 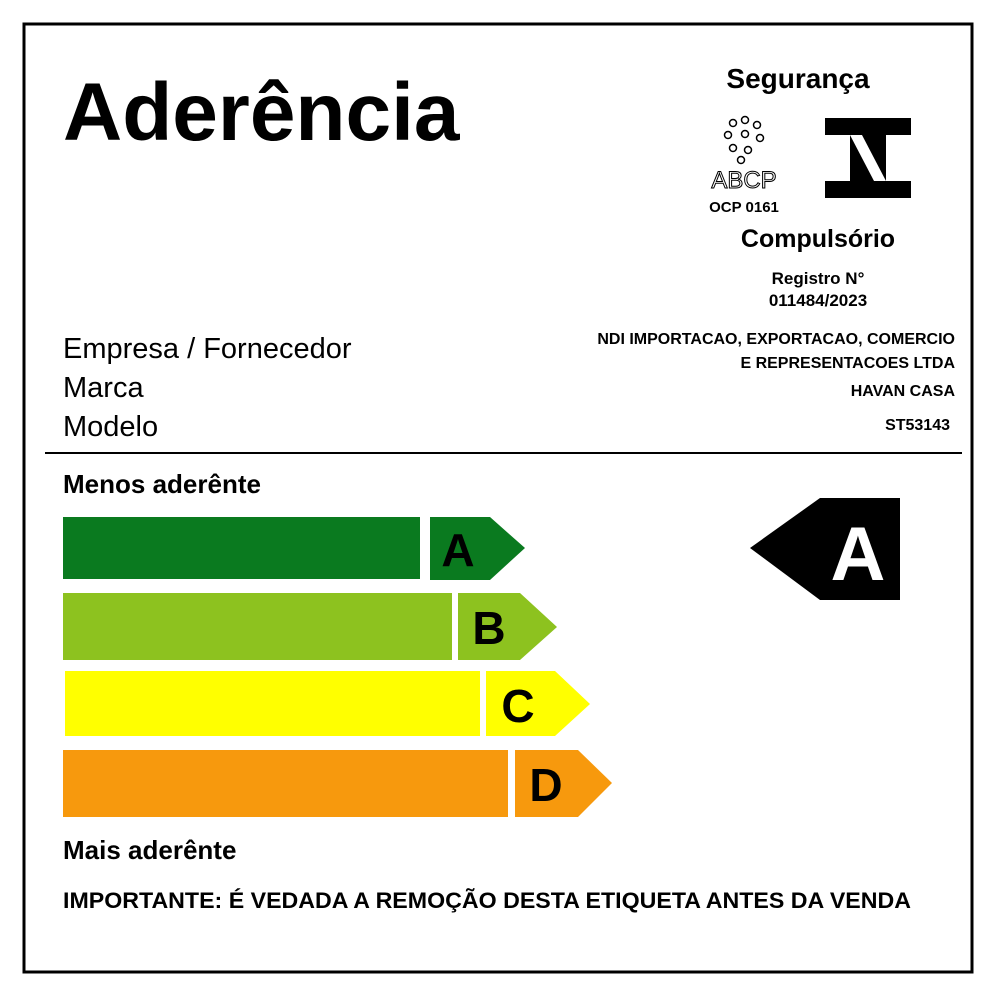 I want to click on info-label: Modelo, so click(x=110, y=427).